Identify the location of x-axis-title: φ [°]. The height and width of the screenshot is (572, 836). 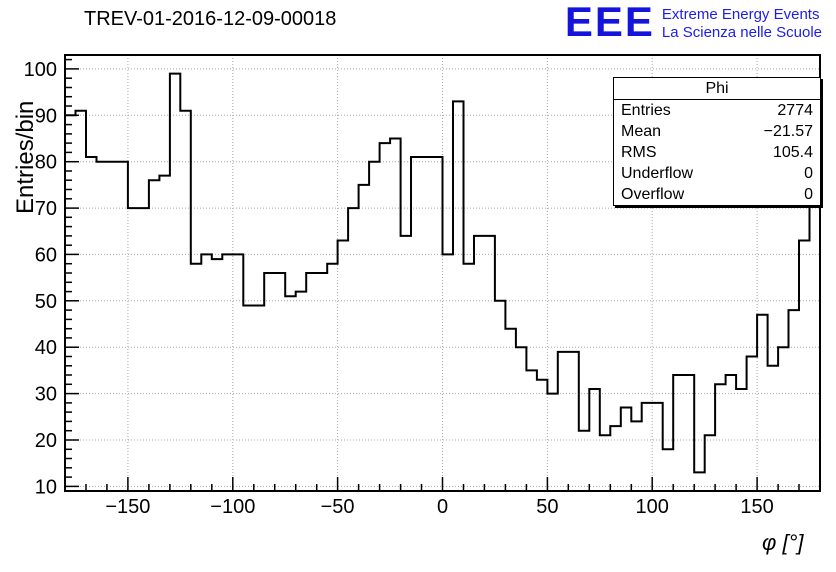
(783, 542).